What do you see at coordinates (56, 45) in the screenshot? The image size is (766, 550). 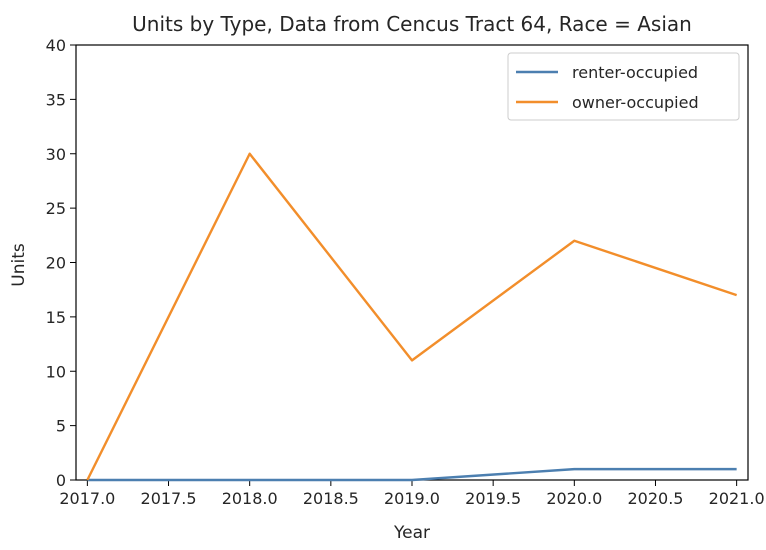 I see `y-tick-label: 40` at bounding box center [56, 45].